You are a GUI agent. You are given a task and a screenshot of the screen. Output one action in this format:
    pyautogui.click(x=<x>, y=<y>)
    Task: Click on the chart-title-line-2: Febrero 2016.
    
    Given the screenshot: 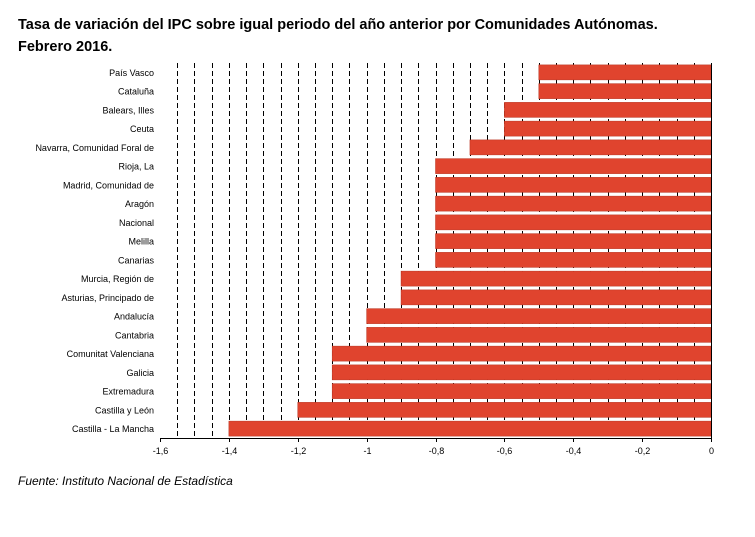 What is the action you would take?
    pyautogui.click(x=65, y=47)
    